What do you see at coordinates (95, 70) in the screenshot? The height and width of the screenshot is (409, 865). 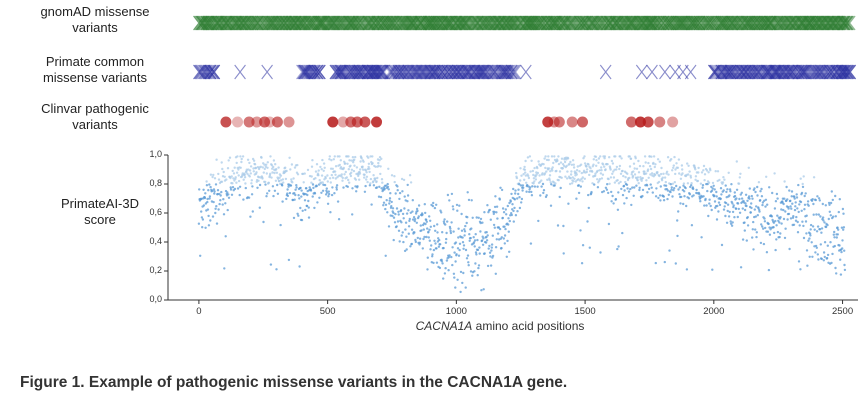 I see `track-label-primate-common: Primate common missense variants` at bounding box center [95, 70].